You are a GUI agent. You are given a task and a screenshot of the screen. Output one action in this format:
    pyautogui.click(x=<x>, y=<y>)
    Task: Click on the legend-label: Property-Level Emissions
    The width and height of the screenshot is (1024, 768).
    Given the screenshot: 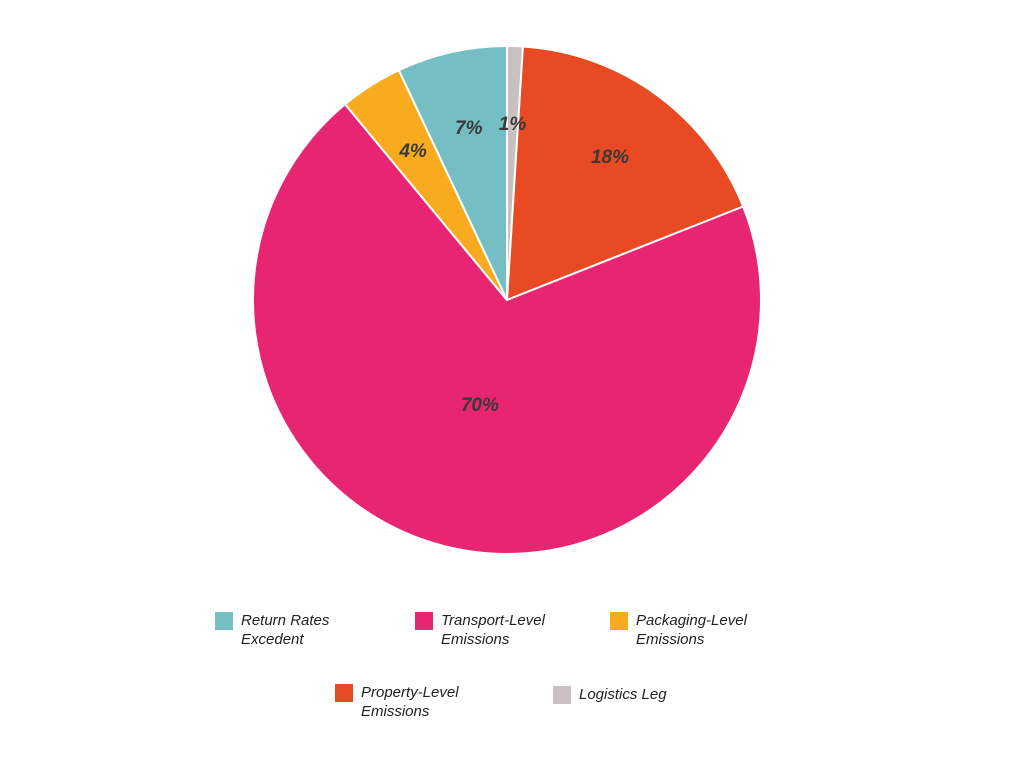 What is the action you would take?
    pyautogui.click(x=410, y=702)
    